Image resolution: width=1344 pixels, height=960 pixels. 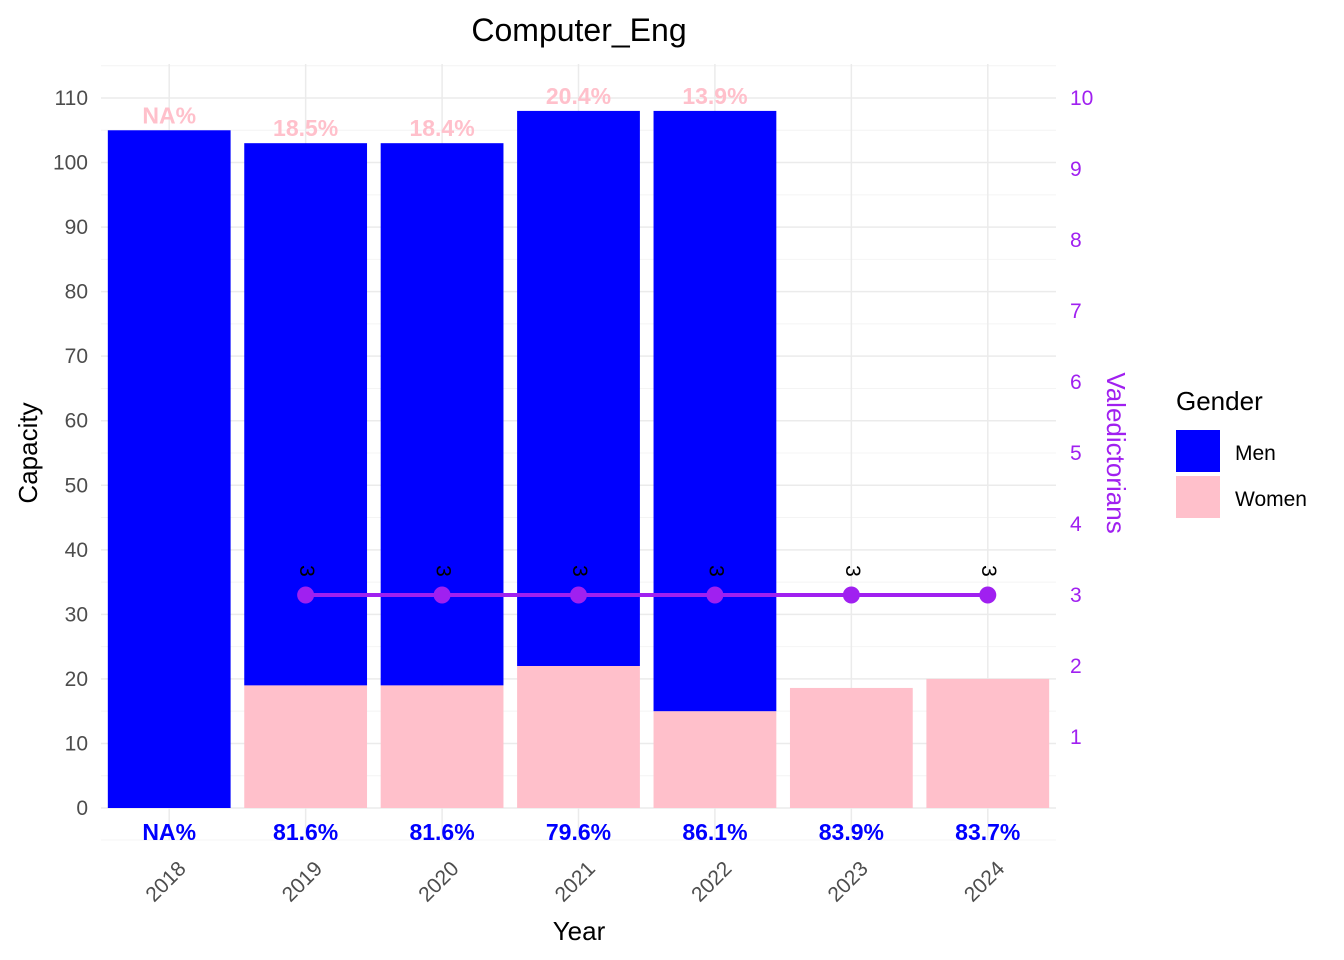 What do you see at coordinates (305, 832) in the screenshot?
I see `men-pct-label-2019: 81.6%` at bounding box center [305, 832].